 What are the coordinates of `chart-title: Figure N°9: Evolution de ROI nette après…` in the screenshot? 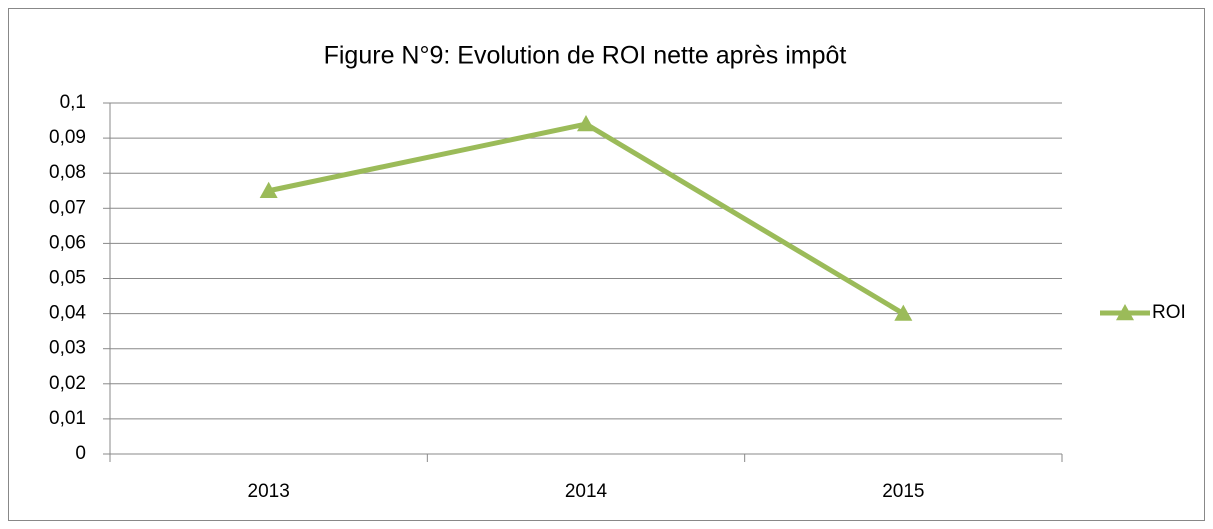 It's located at (585, 56).